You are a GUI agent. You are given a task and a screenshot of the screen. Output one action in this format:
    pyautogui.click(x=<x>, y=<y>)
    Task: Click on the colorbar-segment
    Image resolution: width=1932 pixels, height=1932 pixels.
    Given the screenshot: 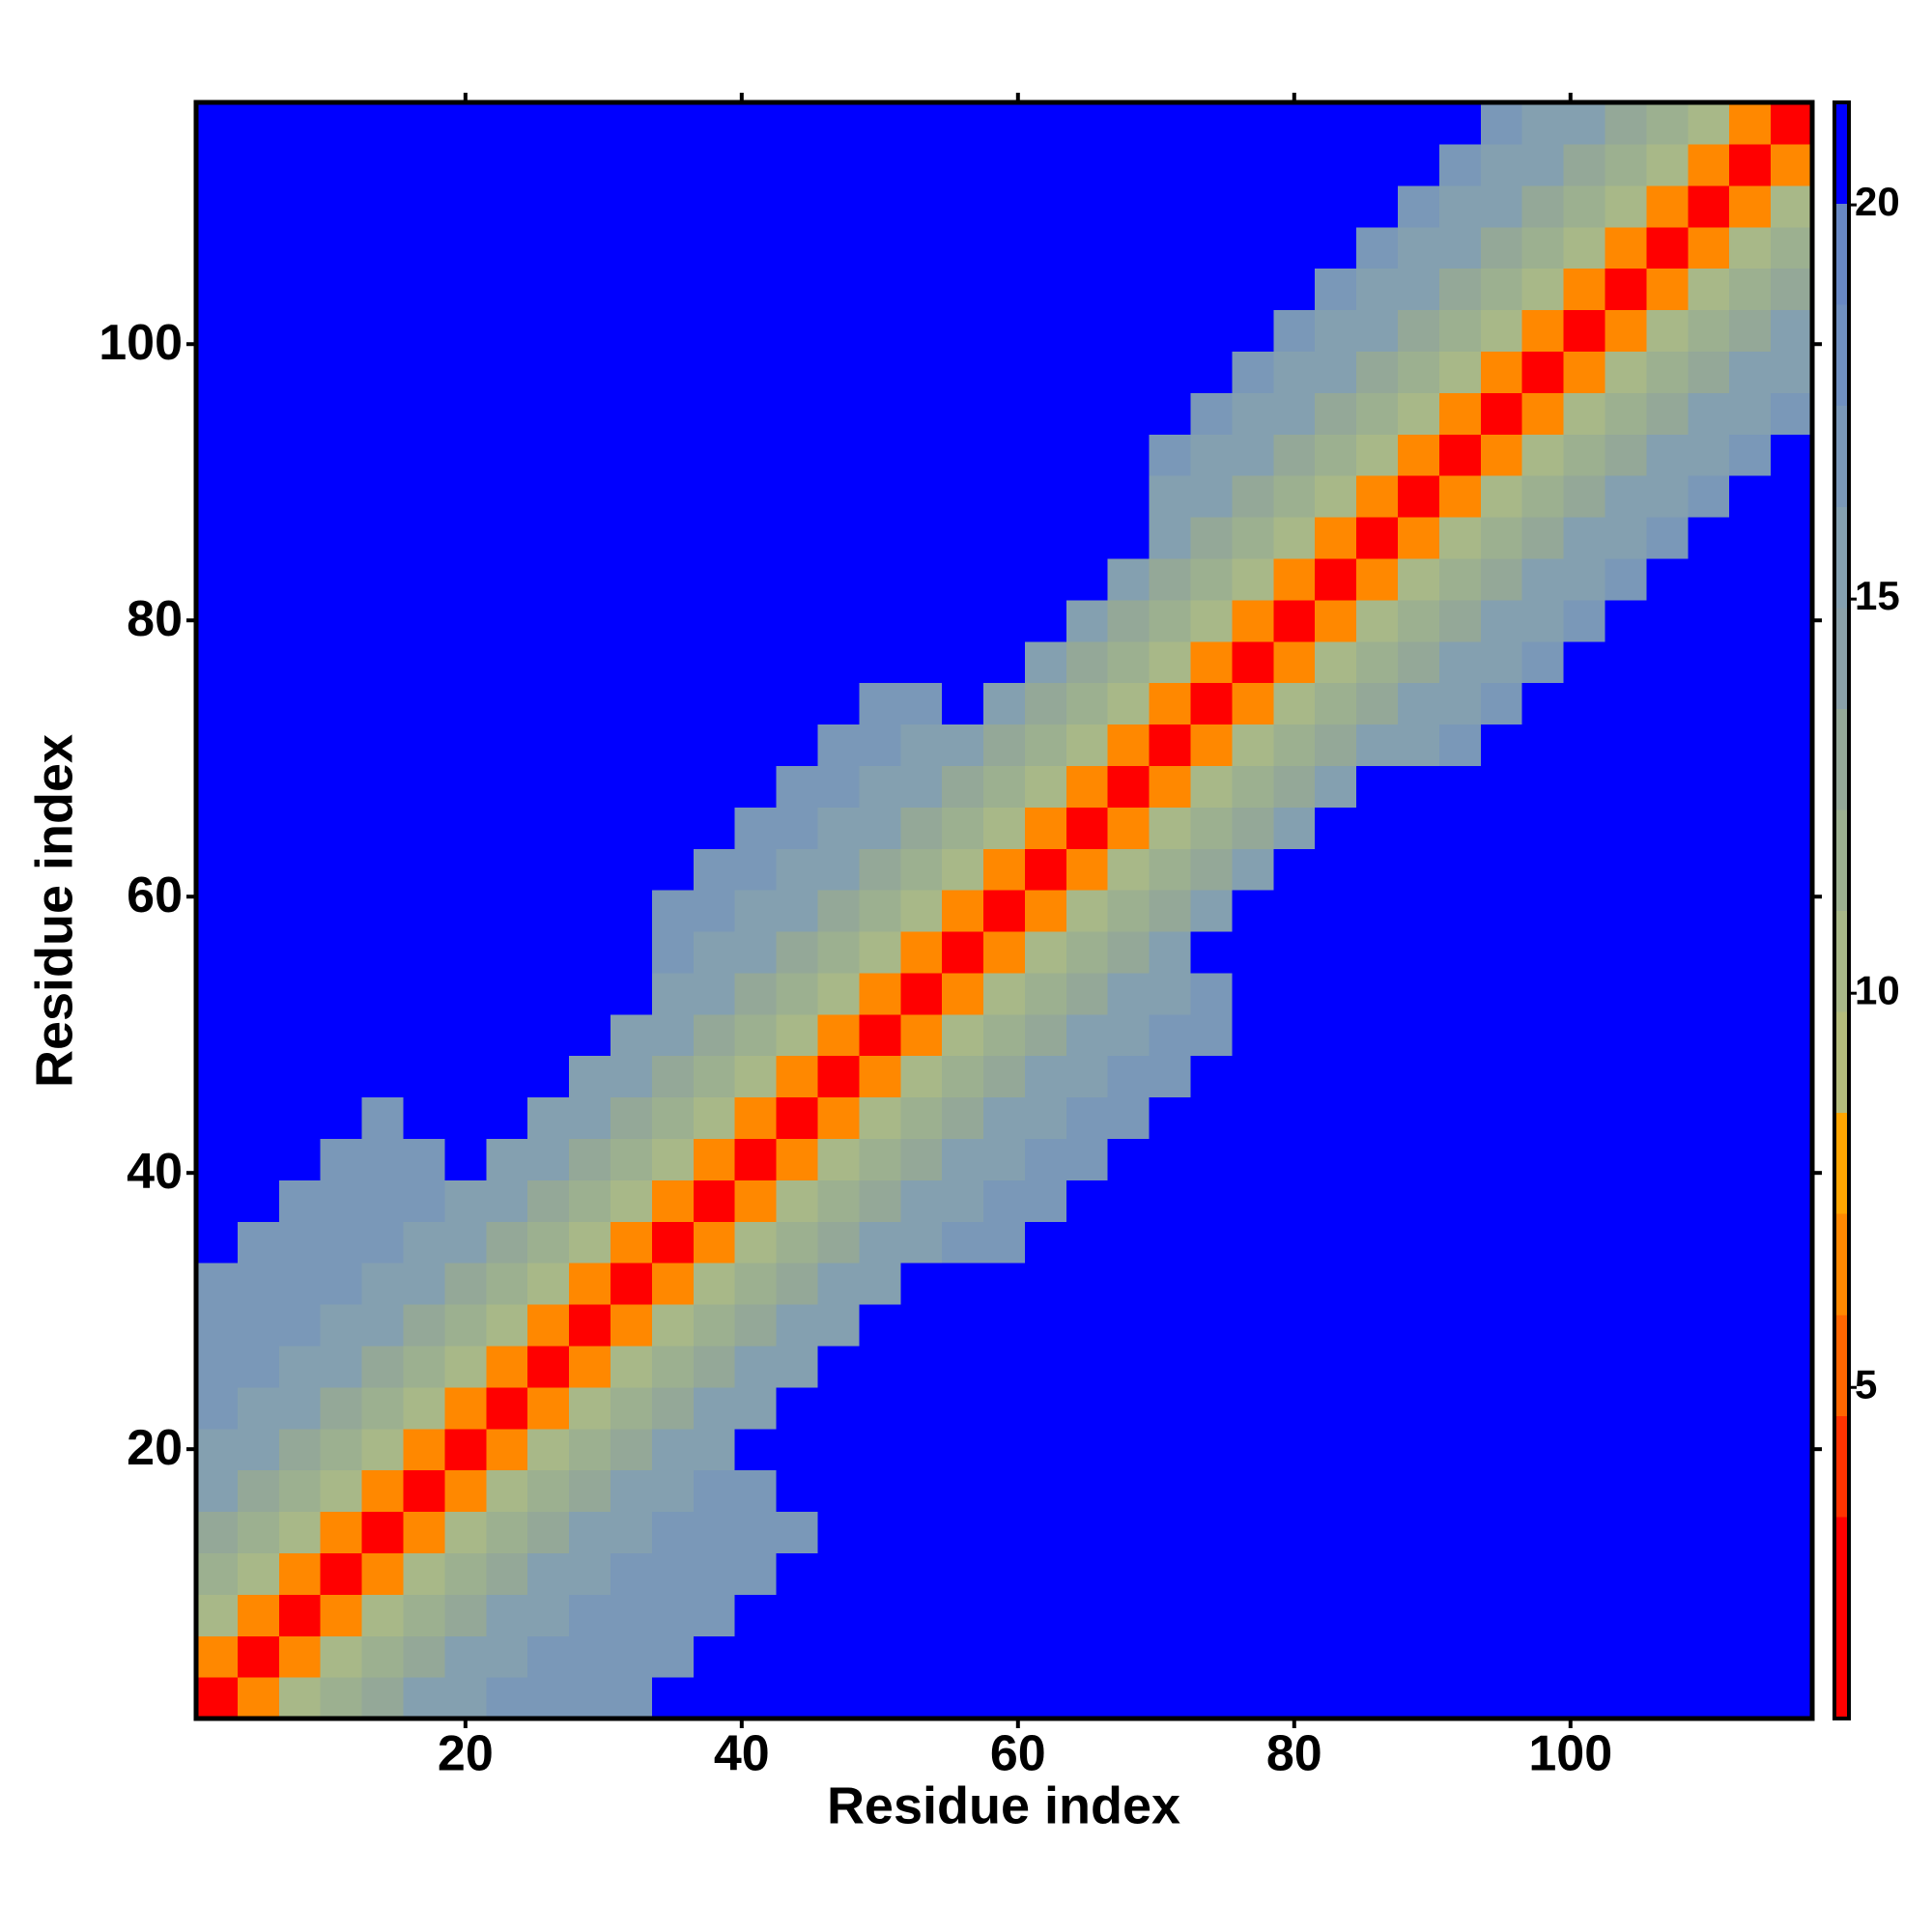 What is the action you would take?
    pyautogui.click(x=1841, y=1062)
    